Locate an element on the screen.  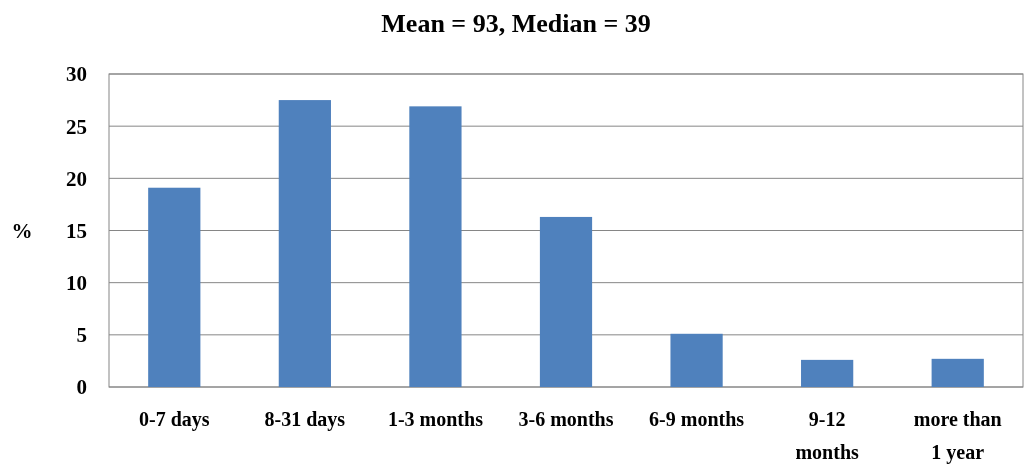
y-tick-label: 30 is located at coordinates (76, 74).